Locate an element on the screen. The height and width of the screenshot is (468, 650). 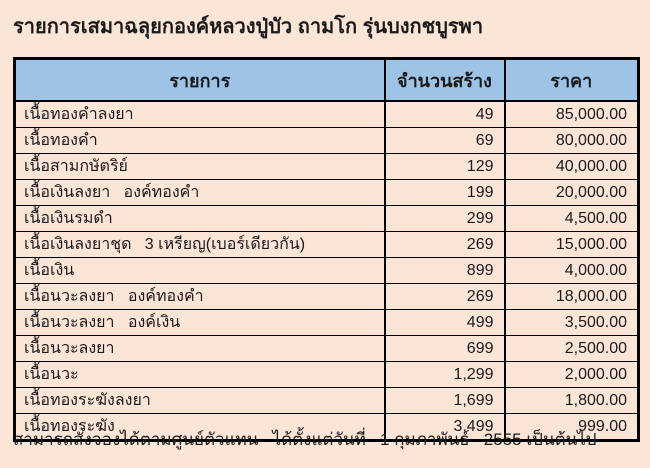
table-row: เนื้อนวะ 1,299 2,000.00 is located at coordinates (326, 374).